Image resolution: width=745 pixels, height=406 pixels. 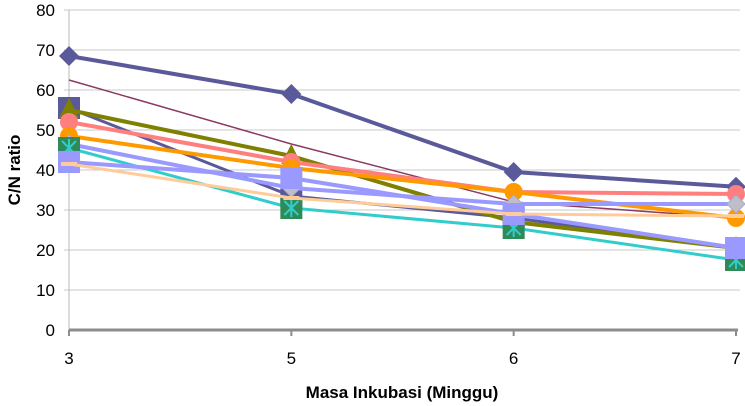 I want to click on y-axis-ticks: 0 10 20 30 40 50 60 70 80, so click(x=45, y=170).